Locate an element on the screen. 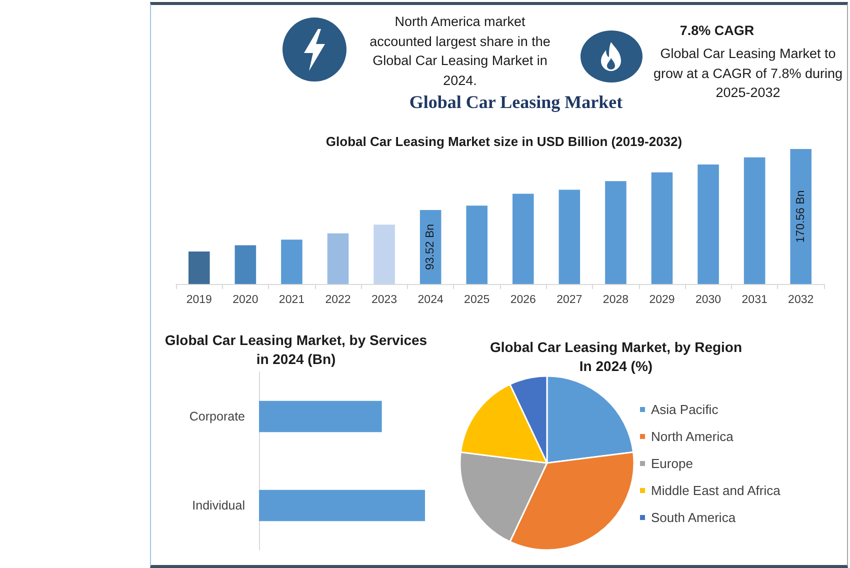 The height and width of the screenshot is (568, 850). x-tick-label: 2020 is located at coordinates (245, 300).